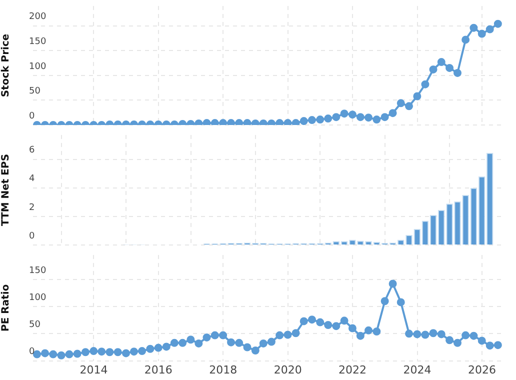 This screenshot has height=380, width=516. What do you see at coordinates (223, 369) in the screenshot?
I see `x-tick-label: 2018` at bounding box center [223, 369].